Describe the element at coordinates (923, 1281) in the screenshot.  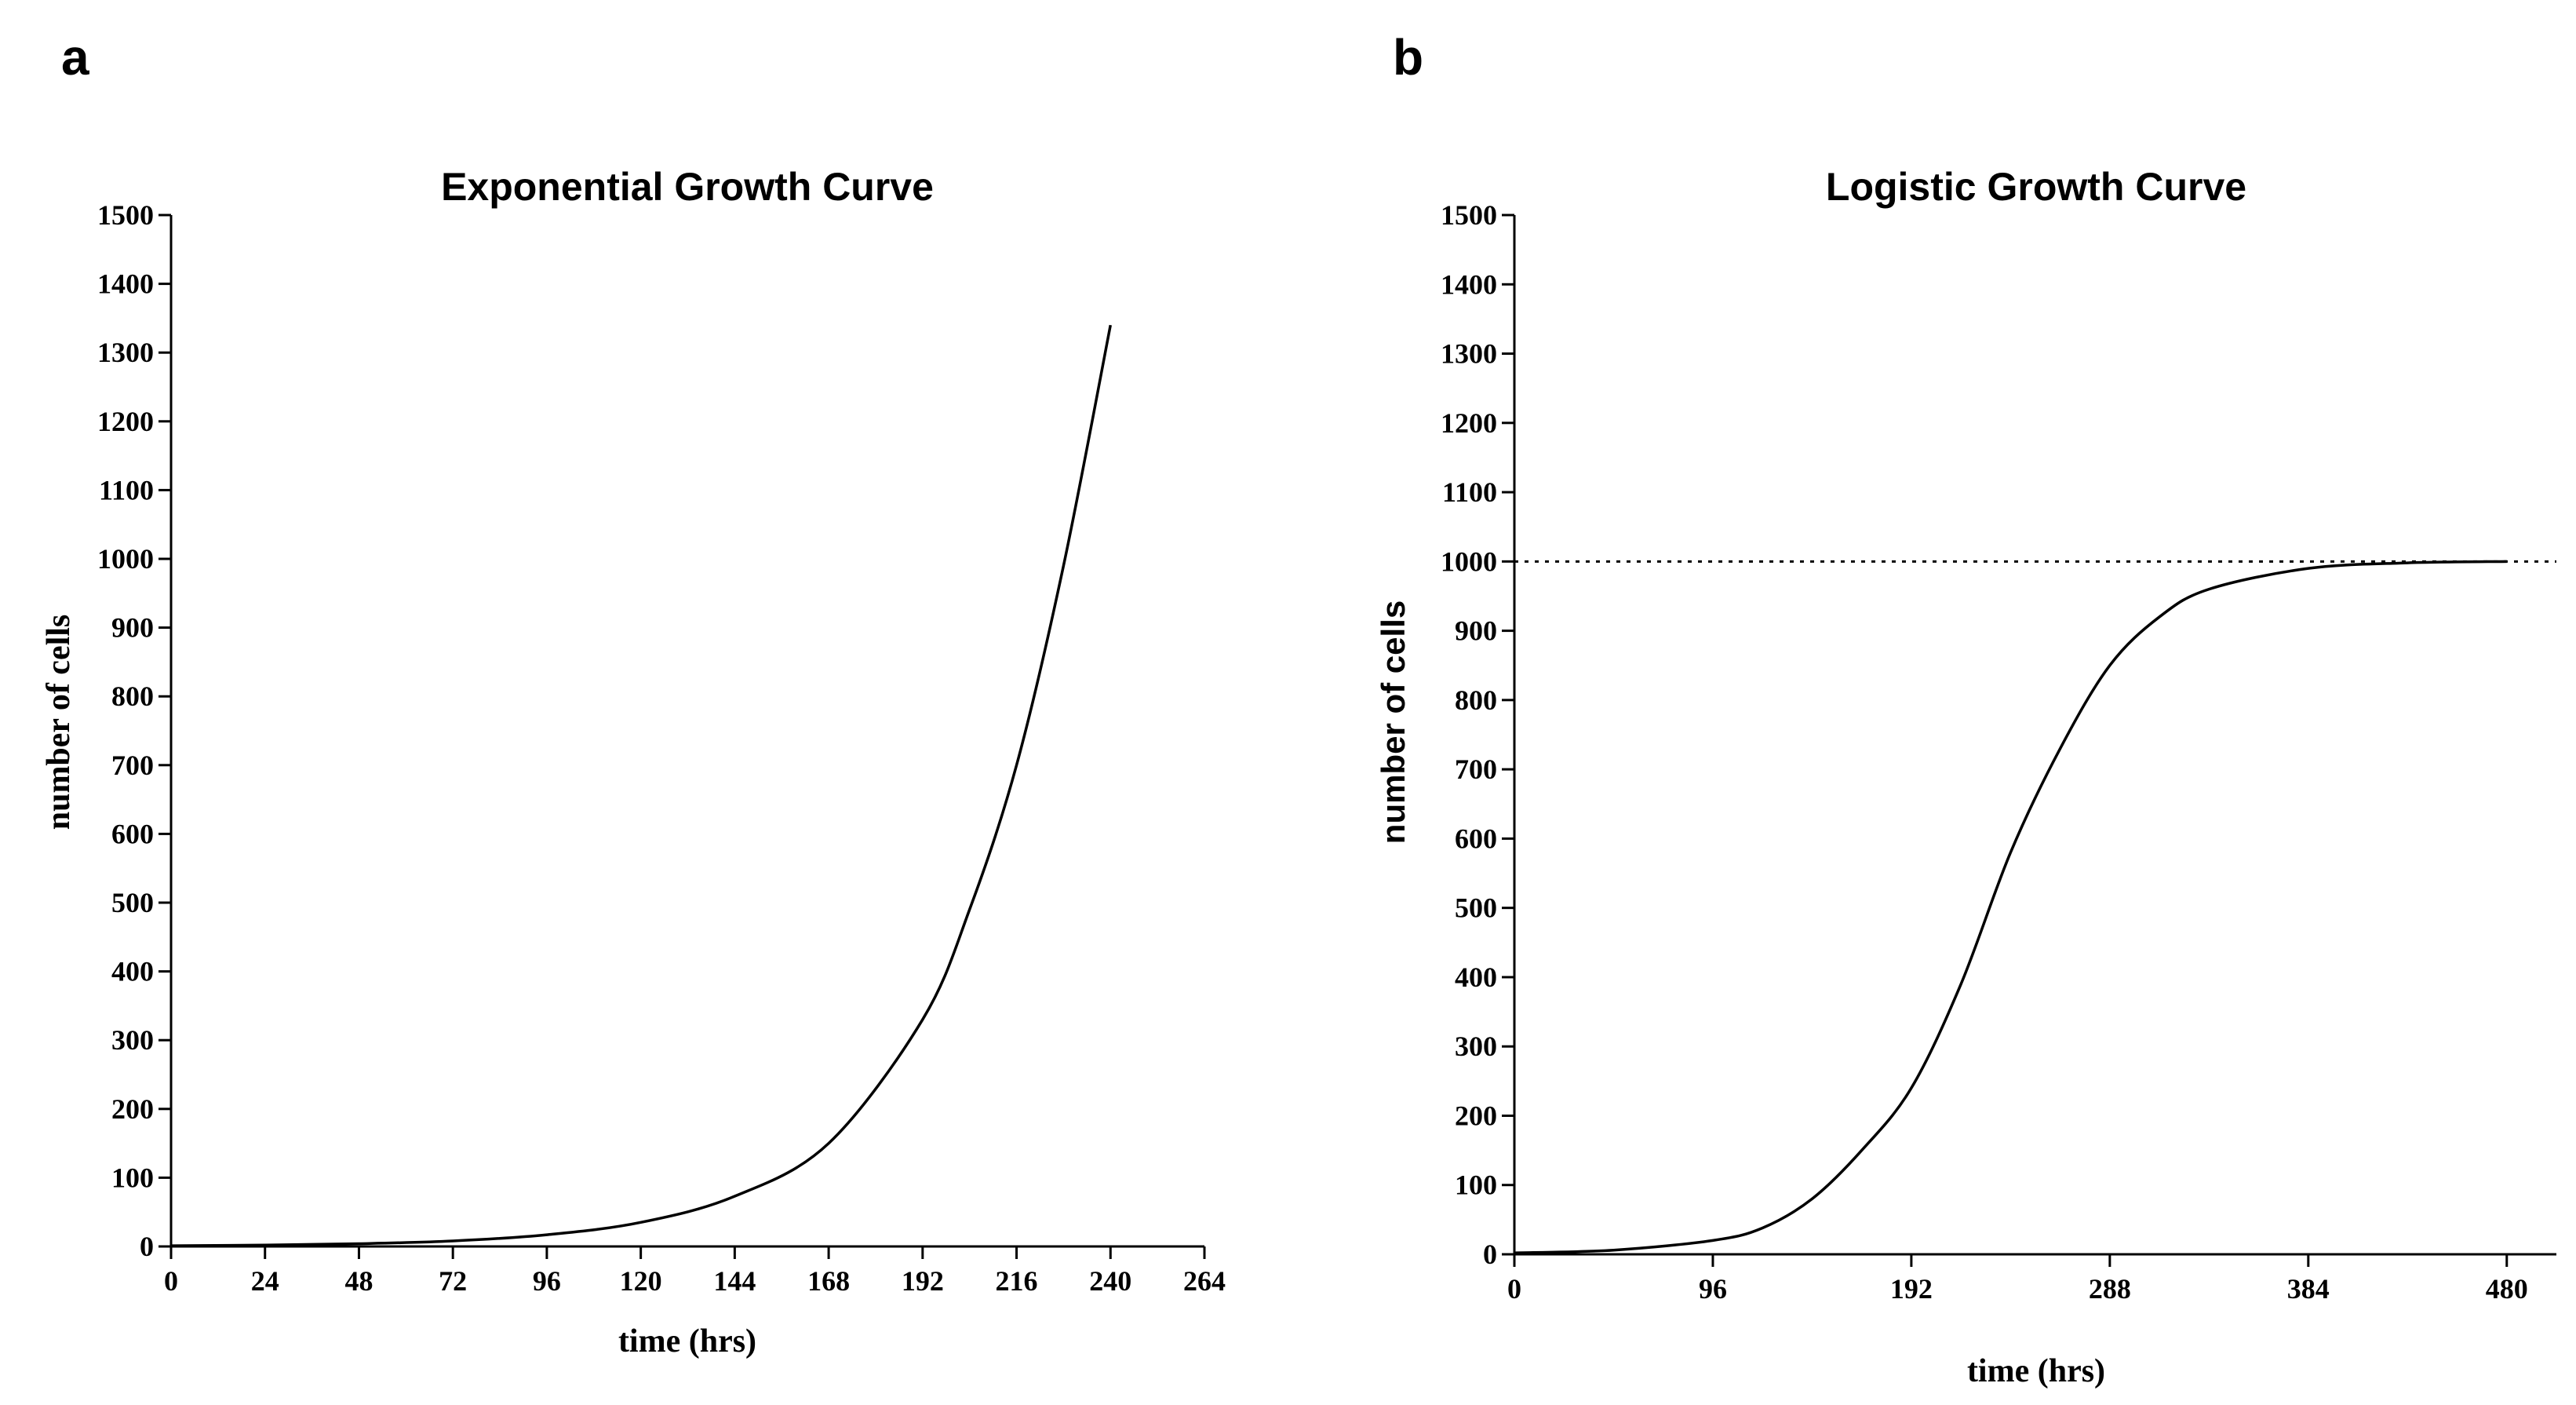
I see `exponential-x-tick-label: 192` at that location.